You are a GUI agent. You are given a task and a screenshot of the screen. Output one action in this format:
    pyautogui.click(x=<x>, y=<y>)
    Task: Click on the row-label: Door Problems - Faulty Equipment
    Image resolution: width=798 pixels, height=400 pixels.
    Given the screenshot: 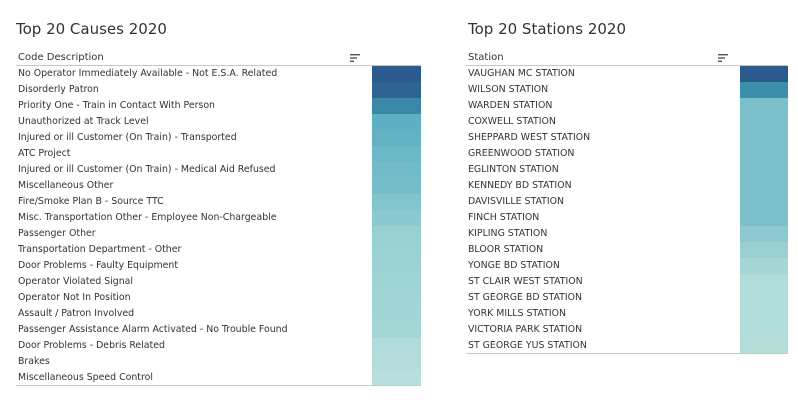 What is the action you would take?
    pyautogui.click(x=98, y=265)
    